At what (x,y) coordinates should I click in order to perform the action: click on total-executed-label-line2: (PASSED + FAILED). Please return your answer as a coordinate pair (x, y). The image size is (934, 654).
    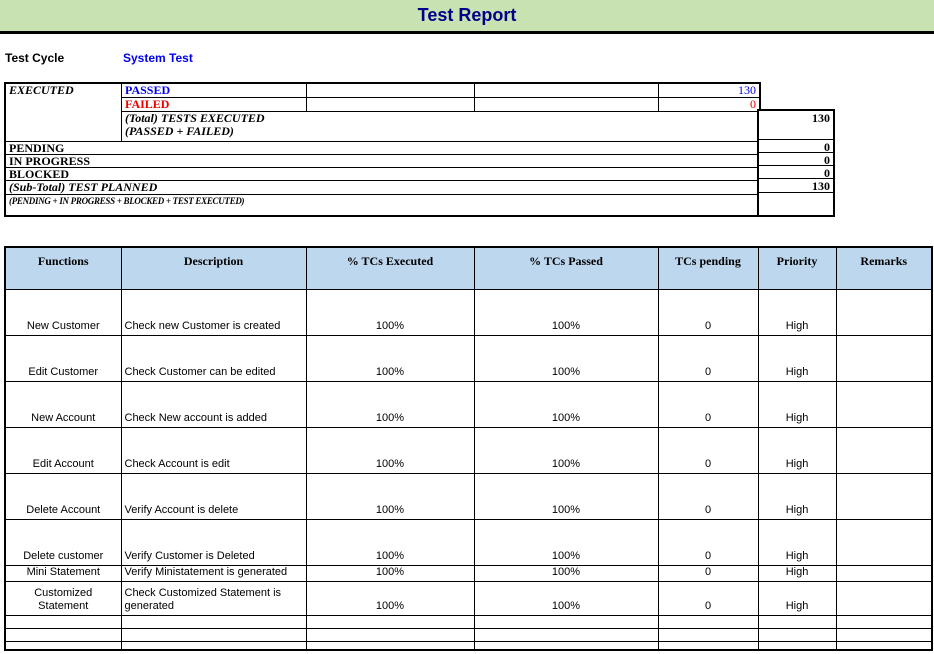
    Looking at the image, I should click on (179, 131).